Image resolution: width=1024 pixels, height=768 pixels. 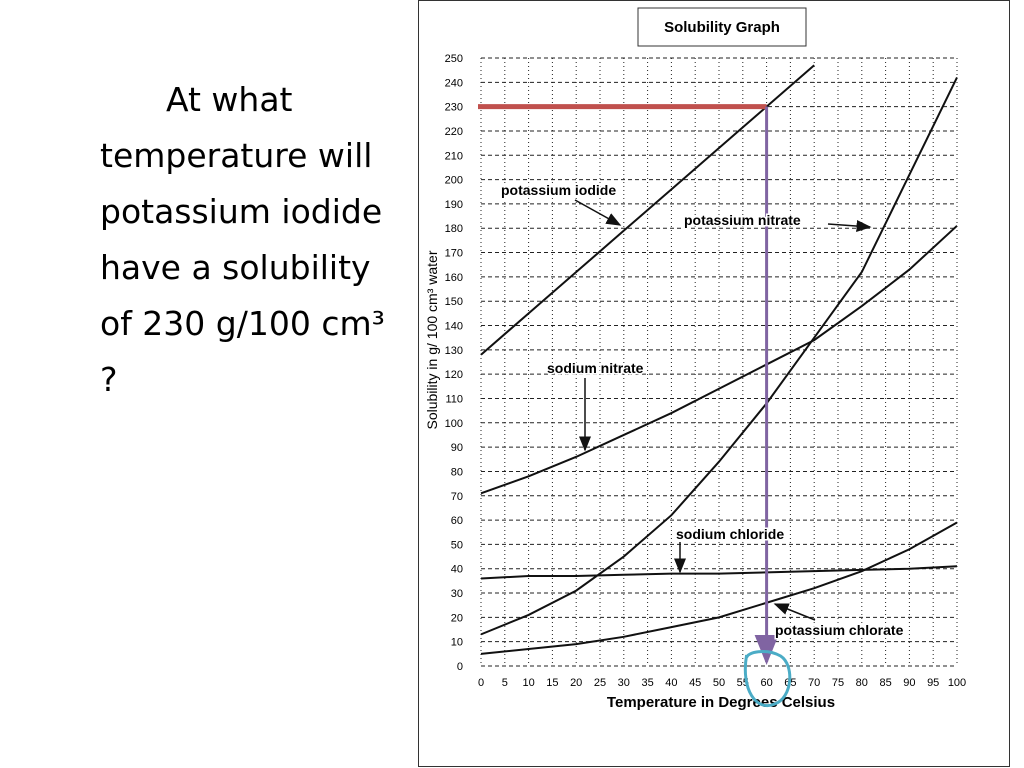 What do you see at coordinates (595, 368) in the screenshot?
I see `series-label: sodium nitrate` at bounding box center [595, 368].